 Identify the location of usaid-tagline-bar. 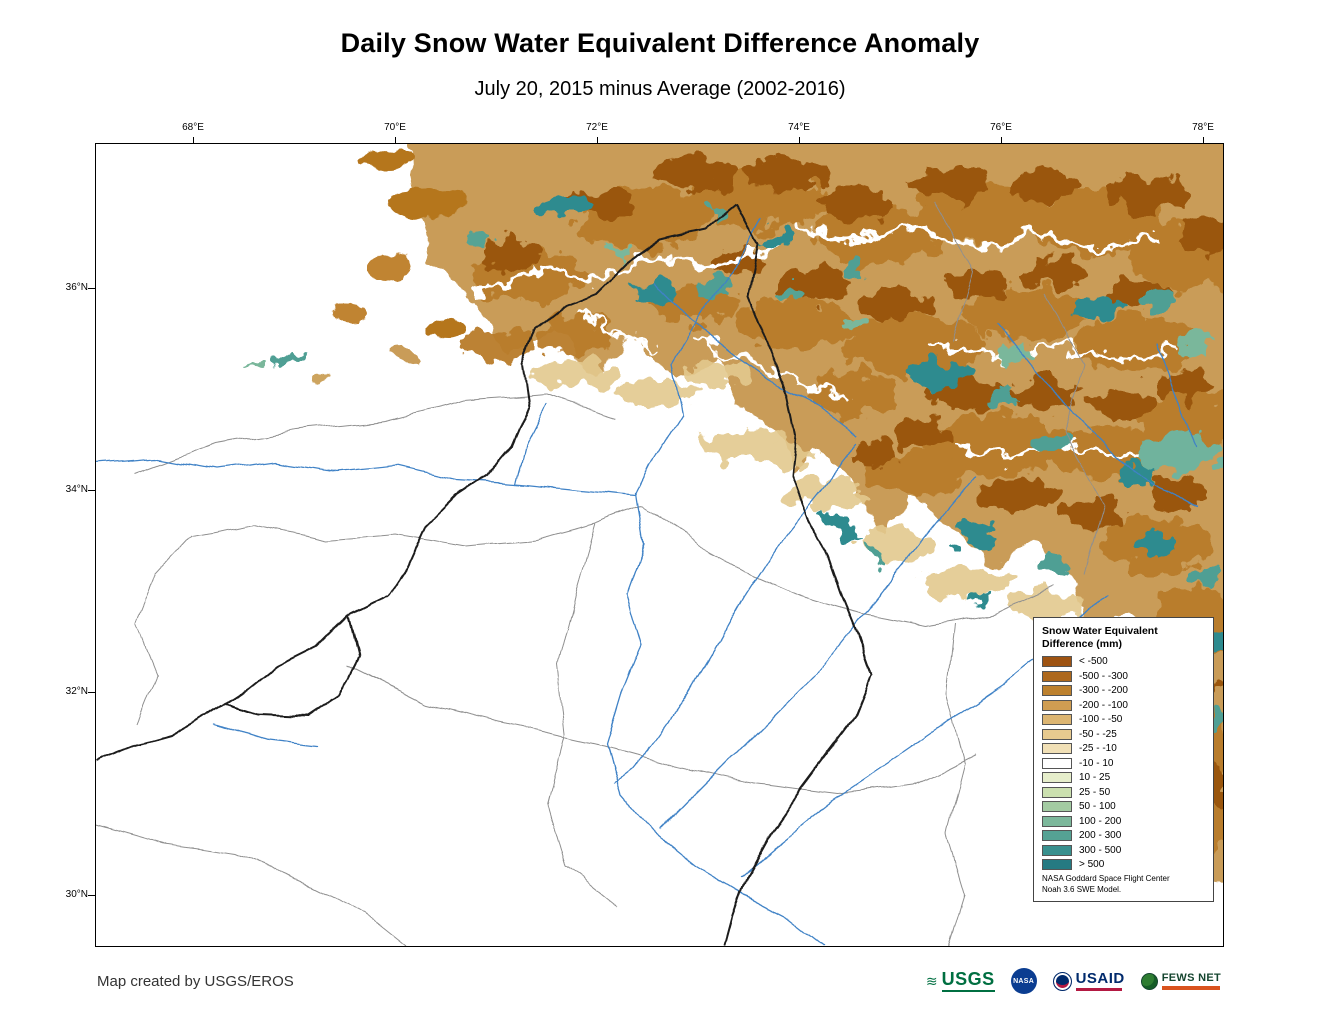
(1098, 989).